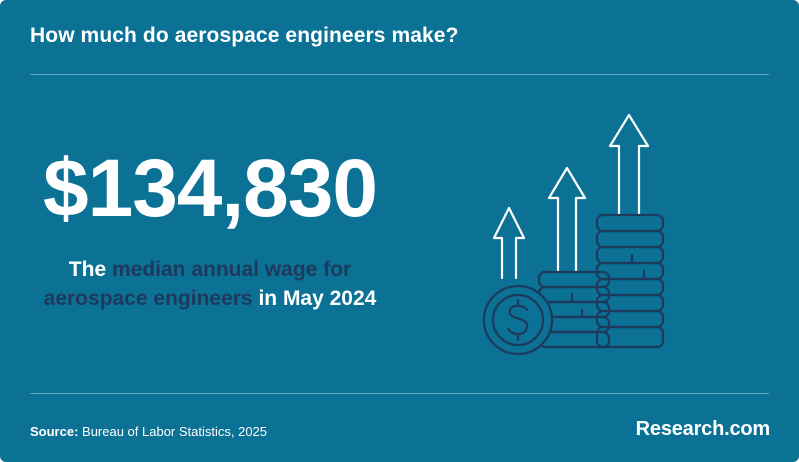  Describe the element at coordinates (571, 196) in the screenshot. I see `growth-arrows` at that location.